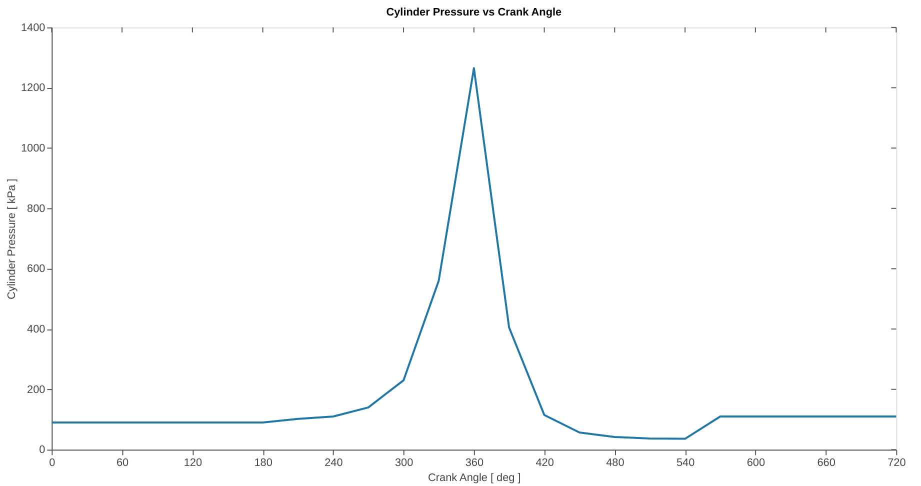  I want to click on x-tick-label: 180, so click(263, 463).